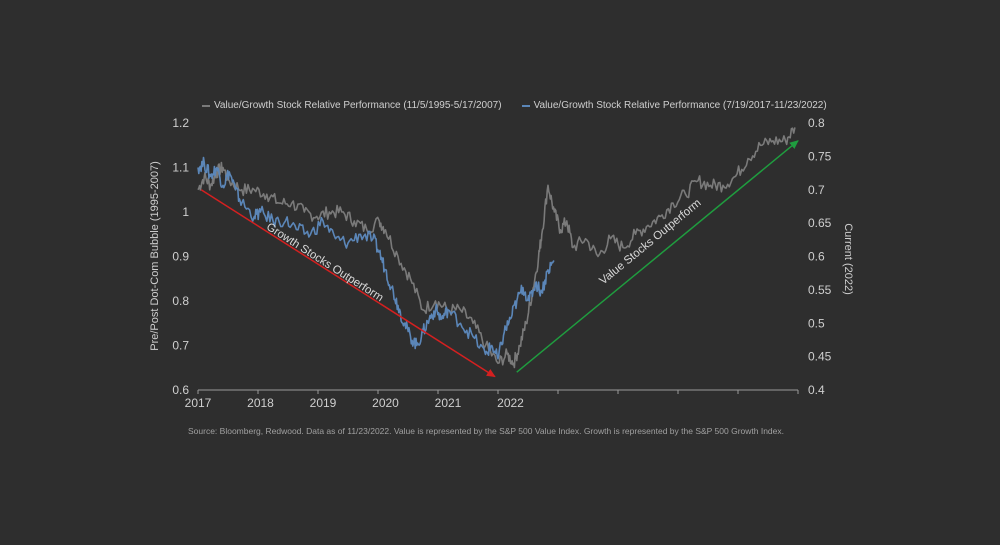 The height and width of the screenshot is (545, 1000). Describe the element at coordinates (180, 168) in the screenshot. I see `y-left-tick-label: 1.1` at that location.